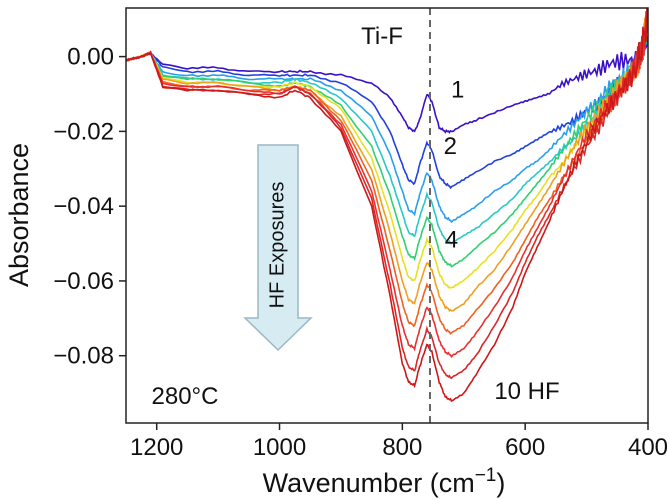  Describe the element at coordinates (83, 206) in the screenshot. I see `y-tick-label: −0.04` at that location.